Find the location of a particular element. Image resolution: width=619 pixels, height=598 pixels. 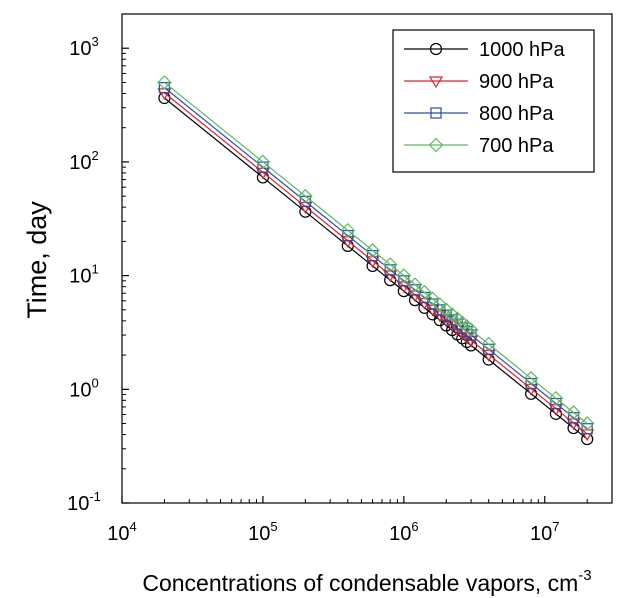

x-axis: 10⁴ 10⁵ 10⁶ 10⁷ is located at coordinates (360, 520).